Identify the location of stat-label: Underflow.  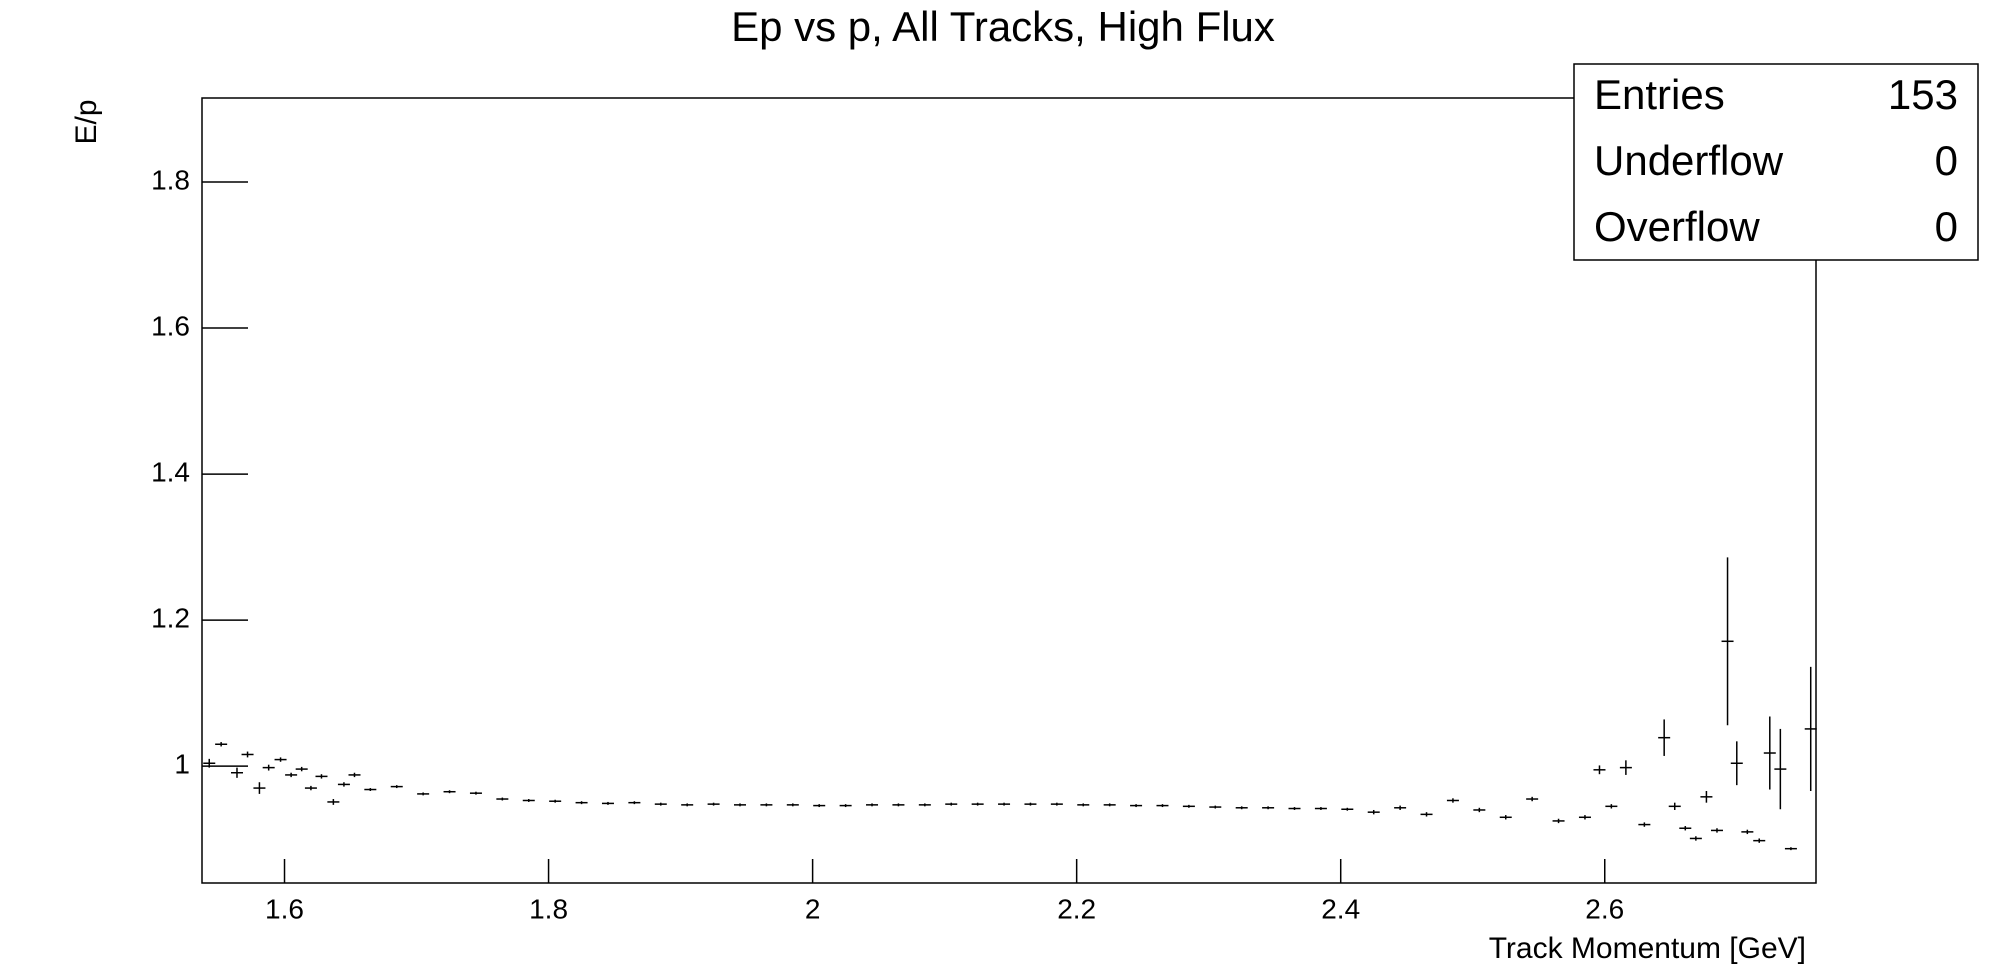
(1689, 160).